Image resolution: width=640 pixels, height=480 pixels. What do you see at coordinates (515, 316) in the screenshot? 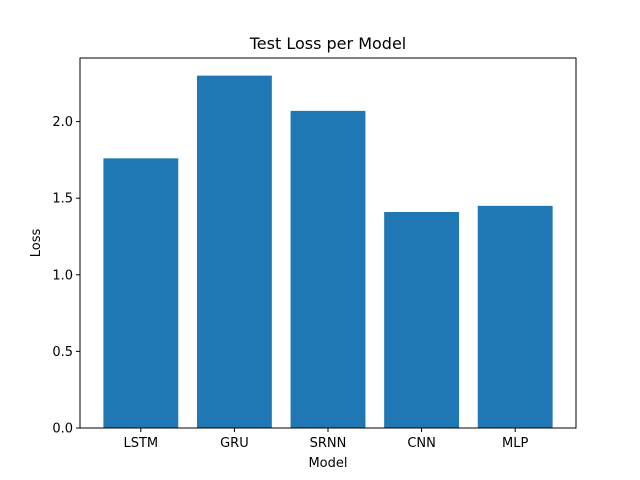
I see `bar-mlp` at bounding box center [515, 316].